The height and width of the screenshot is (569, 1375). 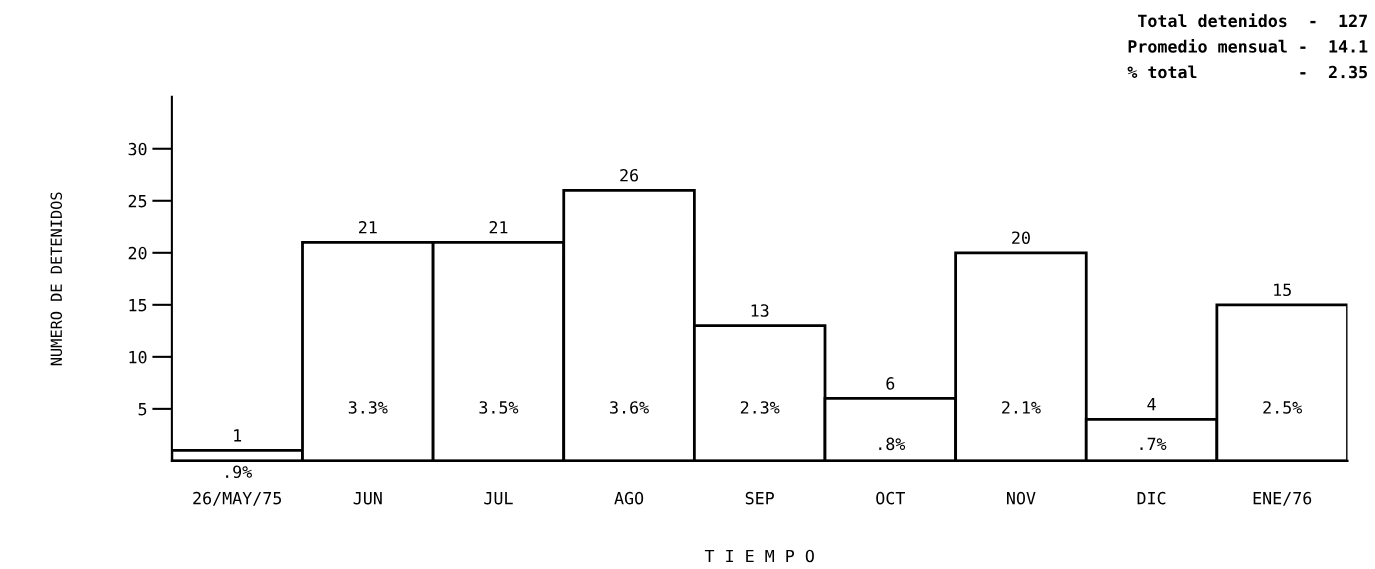 I want to click on data-label: 6, so click(x=890, y=383).